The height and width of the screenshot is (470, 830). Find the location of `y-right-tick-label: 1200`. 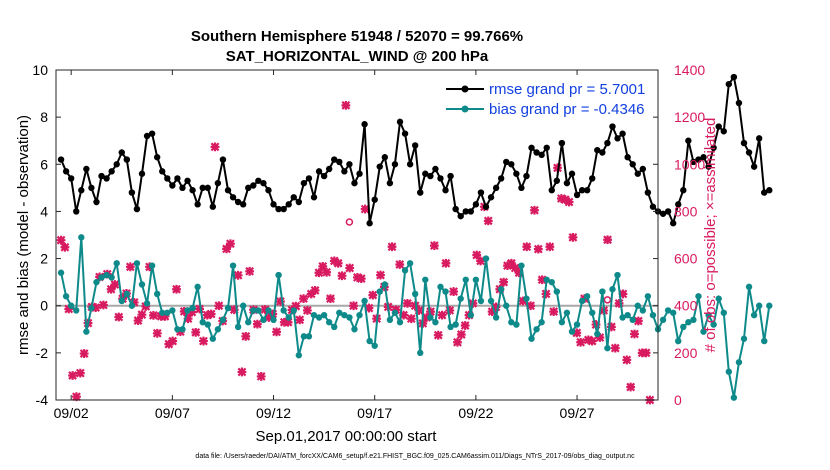

y-right-tick-label: 1200 is located at coordinates (689, 117).